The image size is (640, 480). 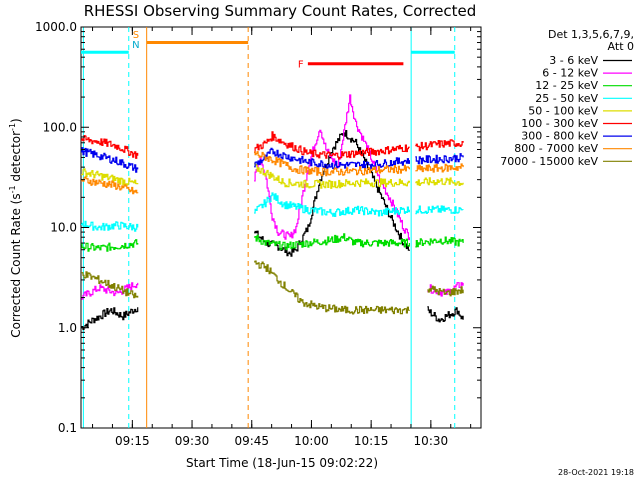 I want to click on legend-label-3: 12 - 25 keV, so click(x=566, y=85).